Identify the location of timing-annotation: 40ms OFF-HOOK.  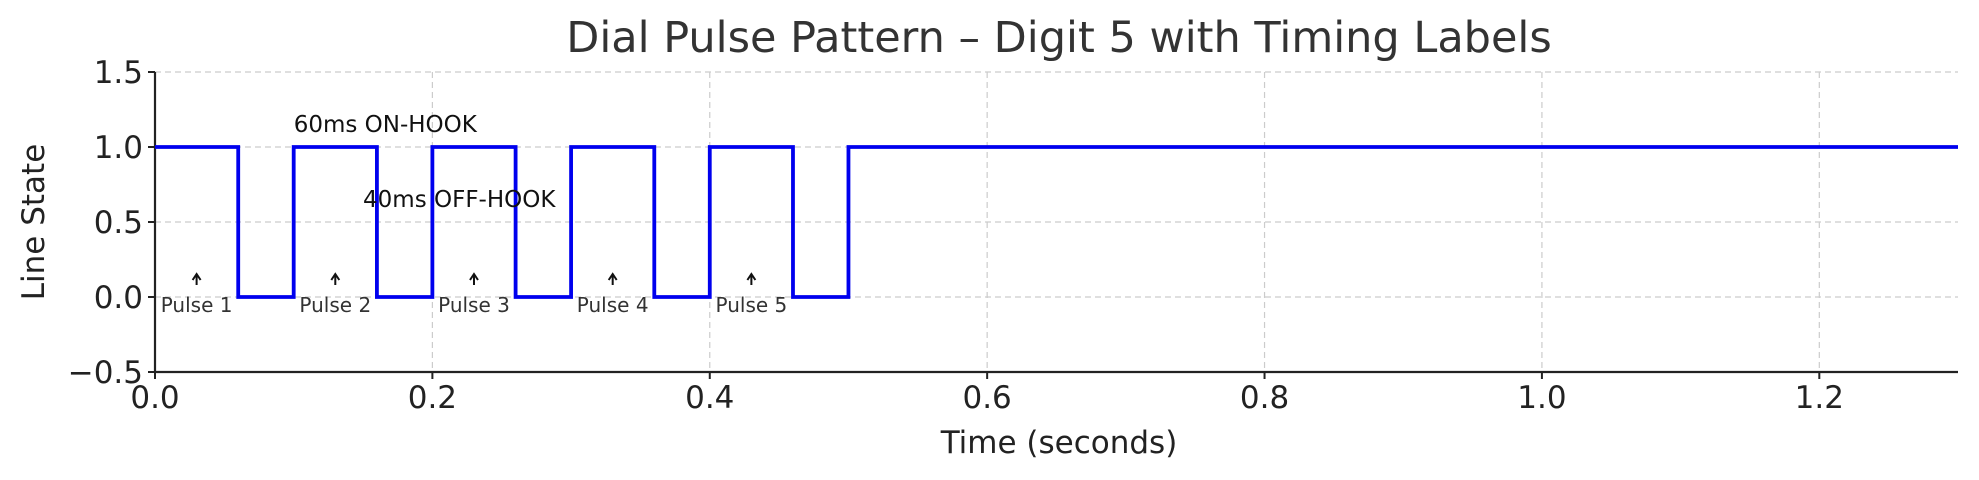
(459, 200).